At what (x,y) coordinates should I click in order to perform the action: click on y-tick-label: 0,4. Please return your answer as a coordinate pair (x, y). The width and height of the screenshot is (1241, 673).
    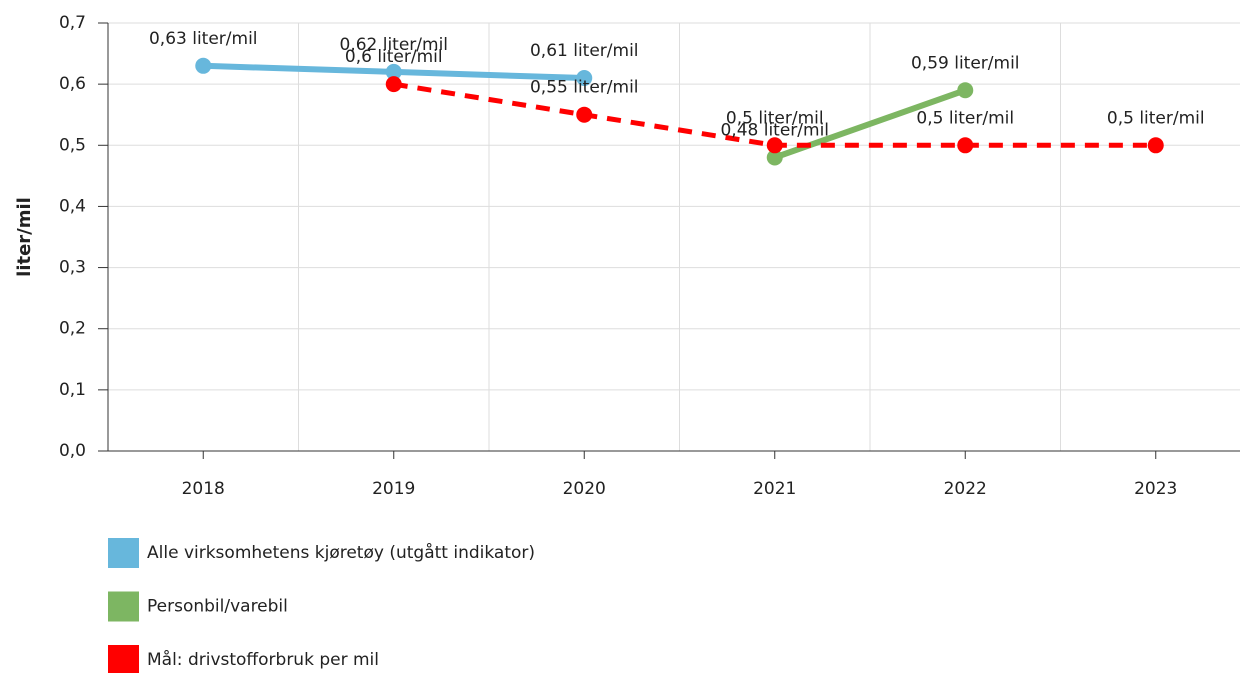
    Looking at the image, I should click on (72, 206).